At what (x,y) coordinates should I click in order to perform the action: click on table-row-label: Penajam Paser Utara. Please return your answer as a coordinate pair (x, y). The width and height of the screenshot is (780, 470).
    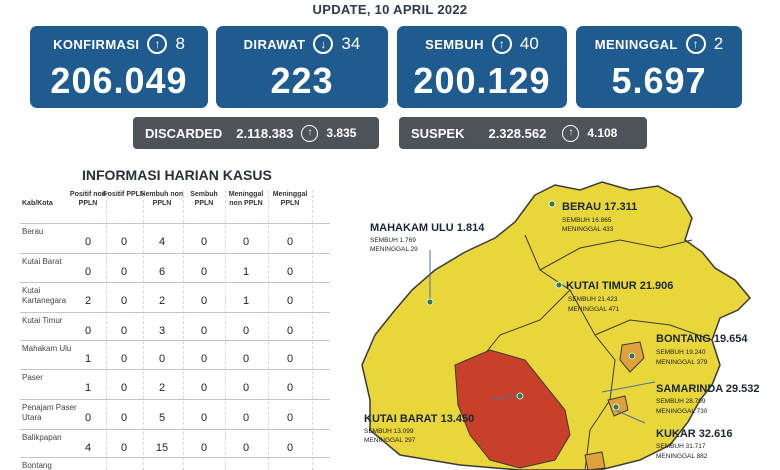
    Looking at the image, I should click on (49, 412).